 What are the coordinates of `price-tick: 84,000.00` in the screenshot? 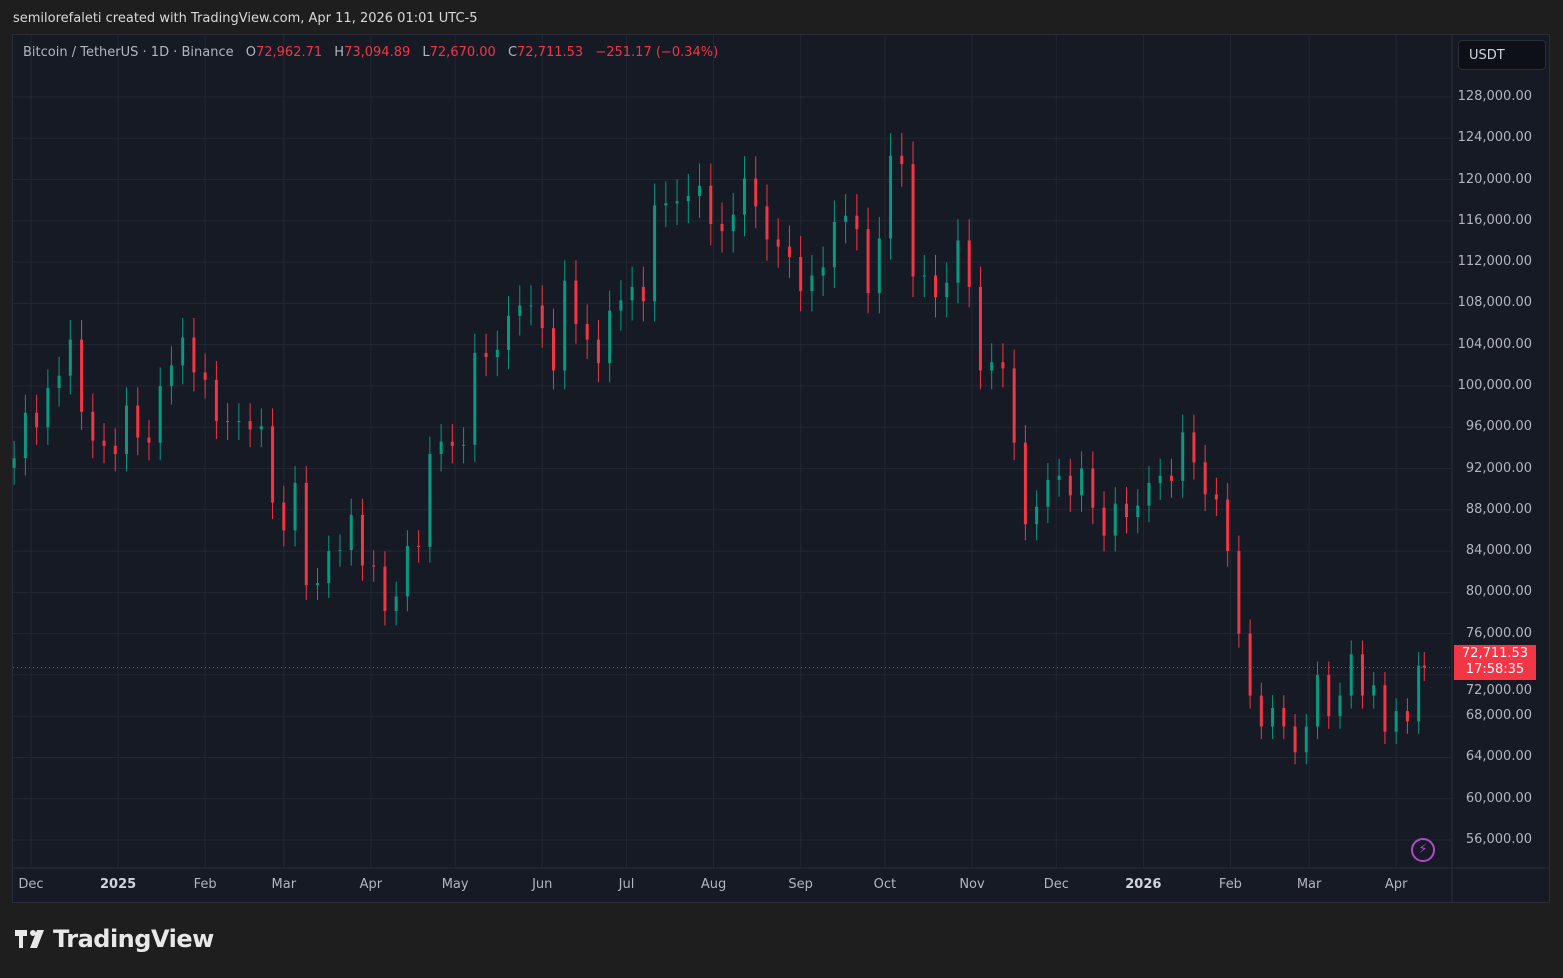 It's located at (1498, 551).